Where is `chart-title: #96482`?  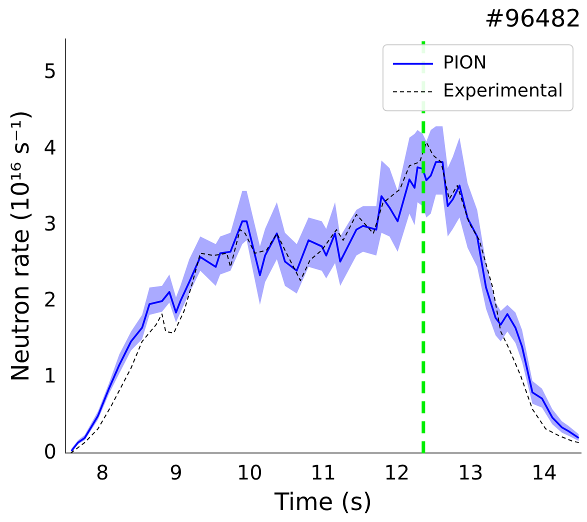 chart-title: #96482 is located at coordinates (532, 18).